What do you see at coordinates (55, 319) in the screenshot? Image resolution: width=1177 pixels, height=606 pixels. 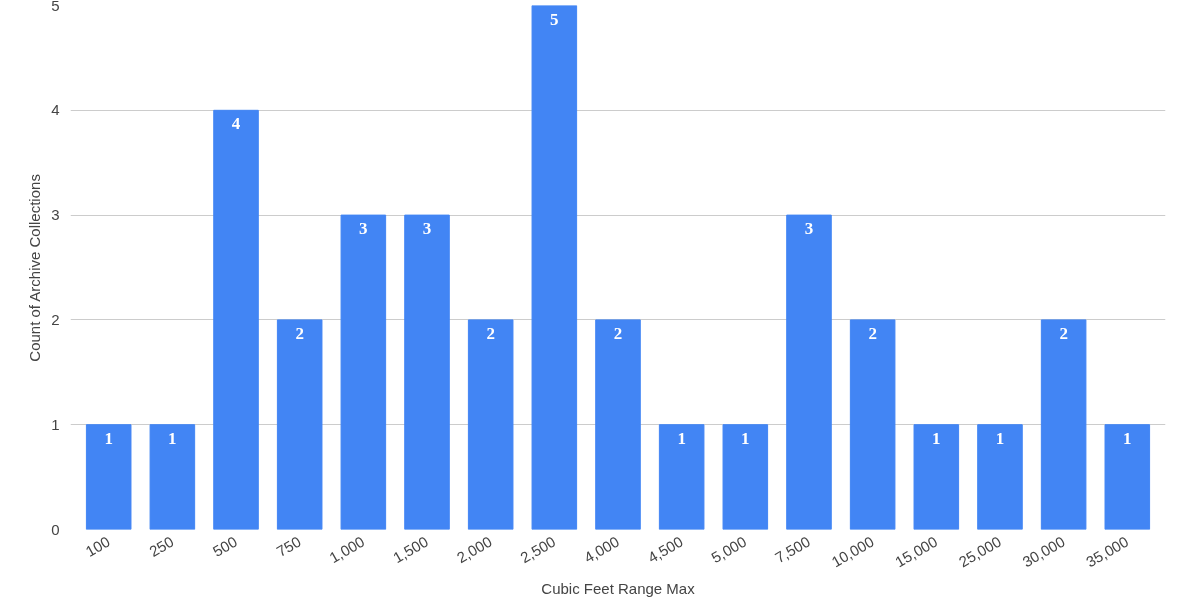 I see `y-tick-label: 2` at bounding box center [55, 319].